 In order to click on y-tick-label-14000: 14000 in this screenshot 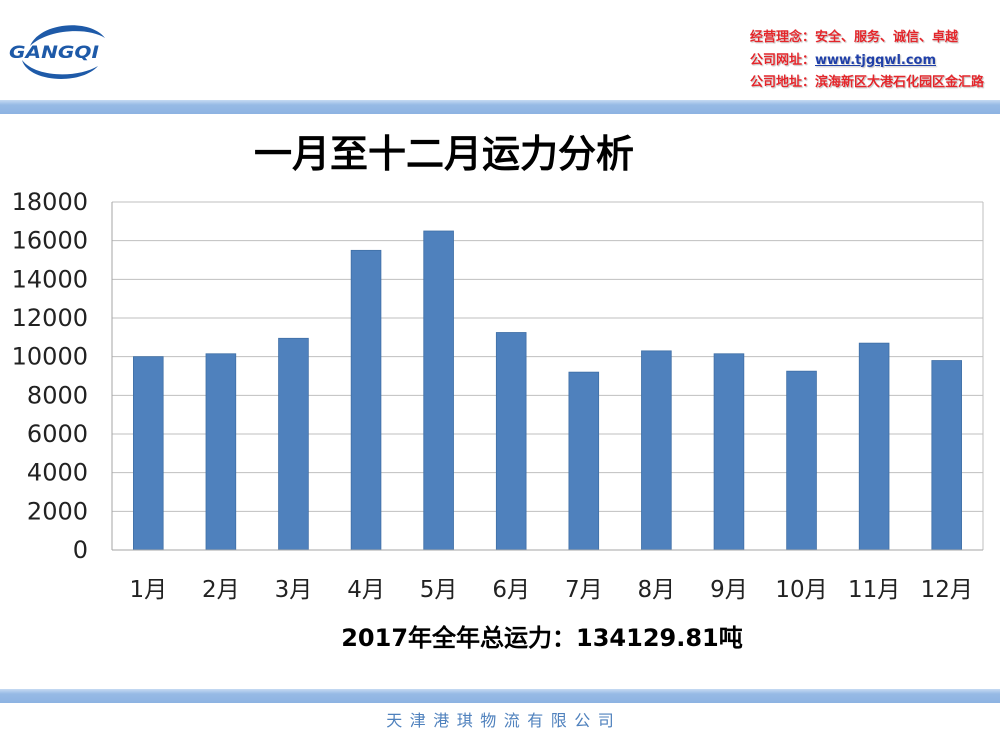, I will do `click(50, 279)`.